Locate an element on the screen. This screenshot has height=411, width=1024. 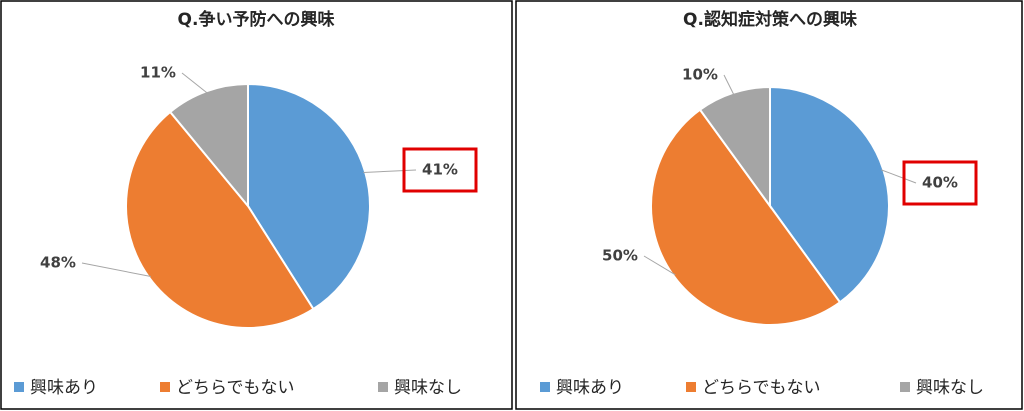
chart-title: Q.認知症対策への興味 is located at coordinates (770, 19).